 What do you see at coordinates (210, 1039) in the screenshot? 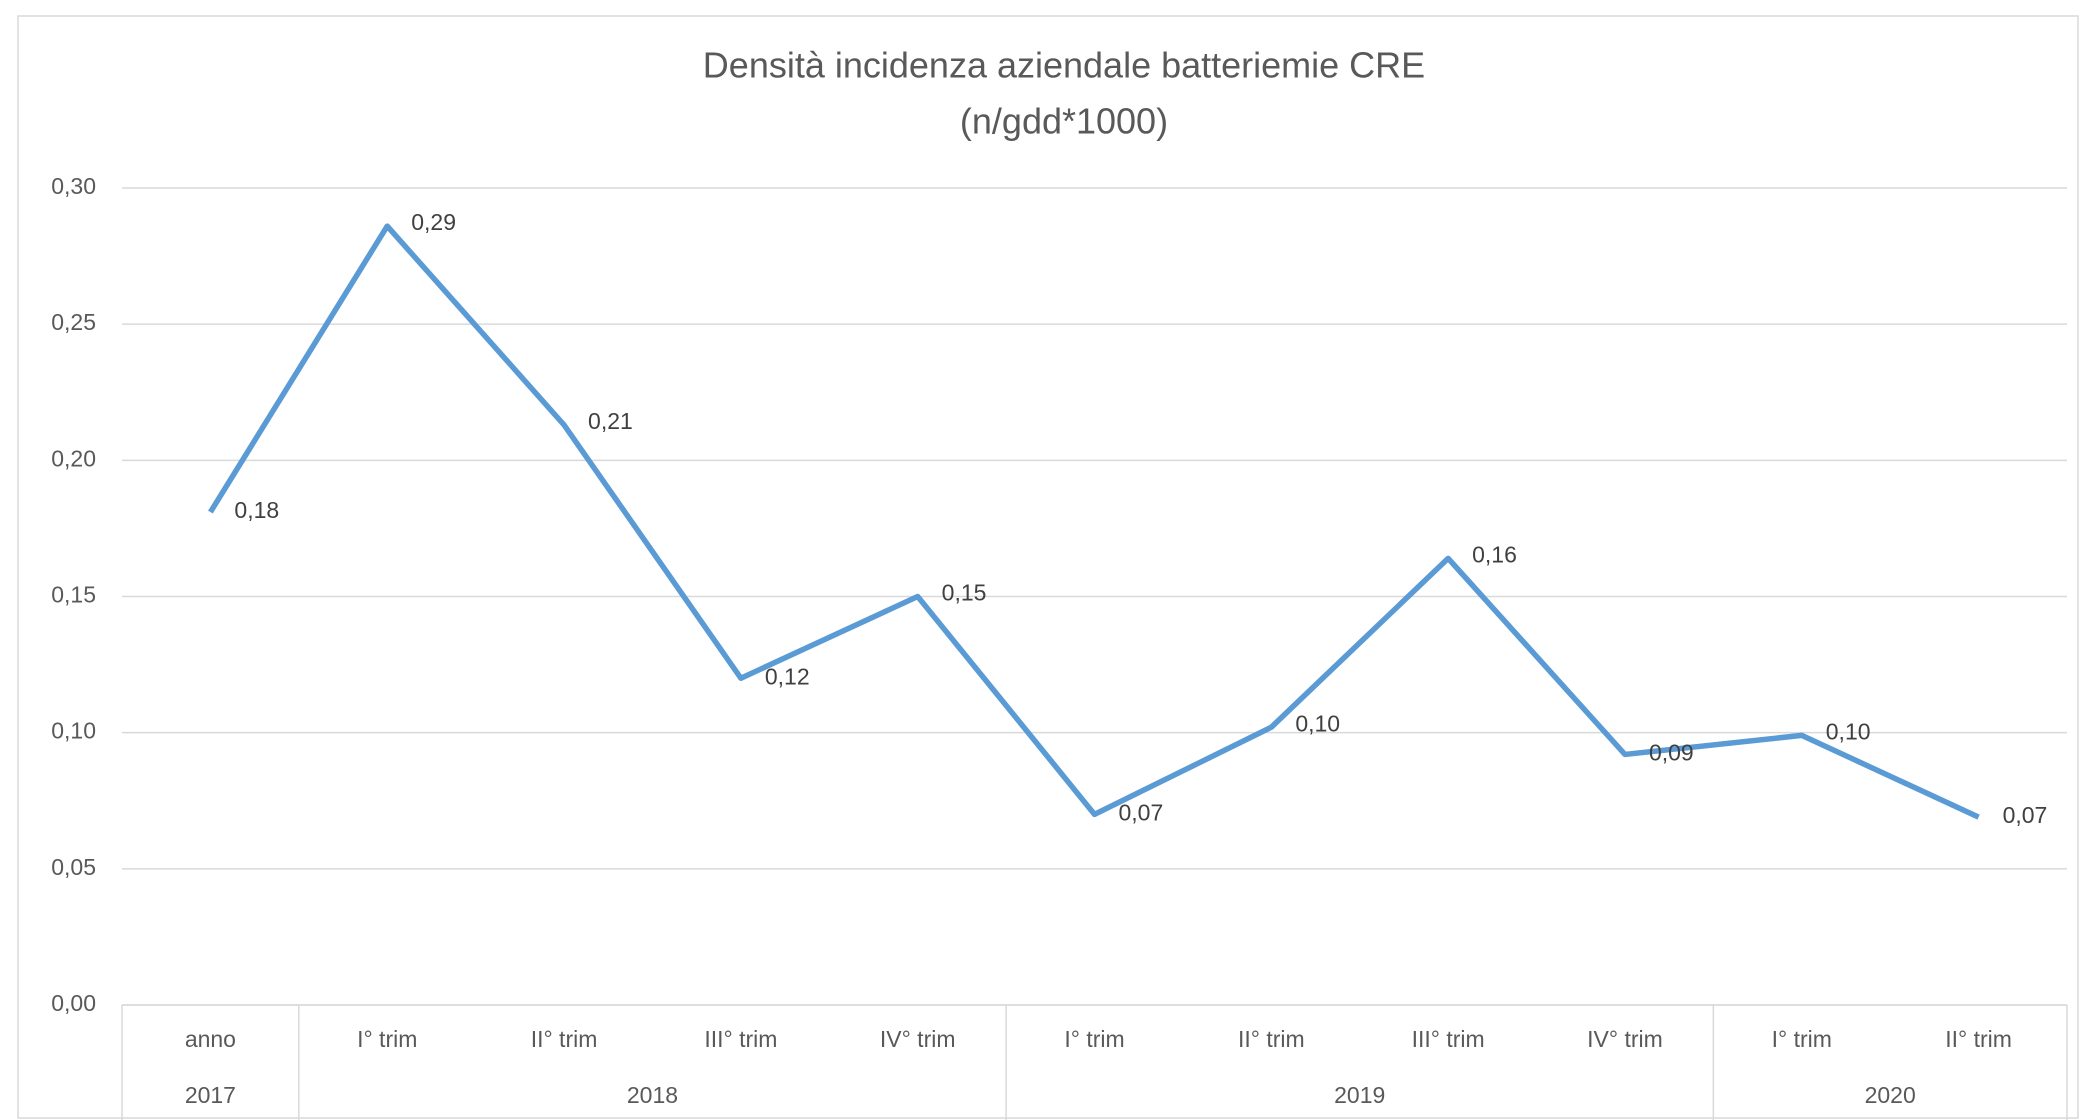
I see `x-tick-label: anno` at bounding box center [210, 1039].